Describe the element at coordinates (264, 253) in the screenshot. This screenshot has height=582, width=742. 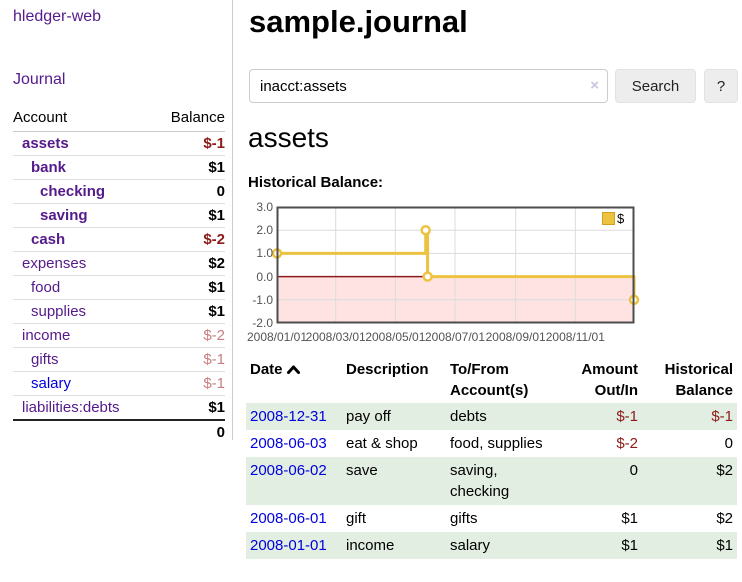
I see `y-axis-tick: 1.0` at that location.